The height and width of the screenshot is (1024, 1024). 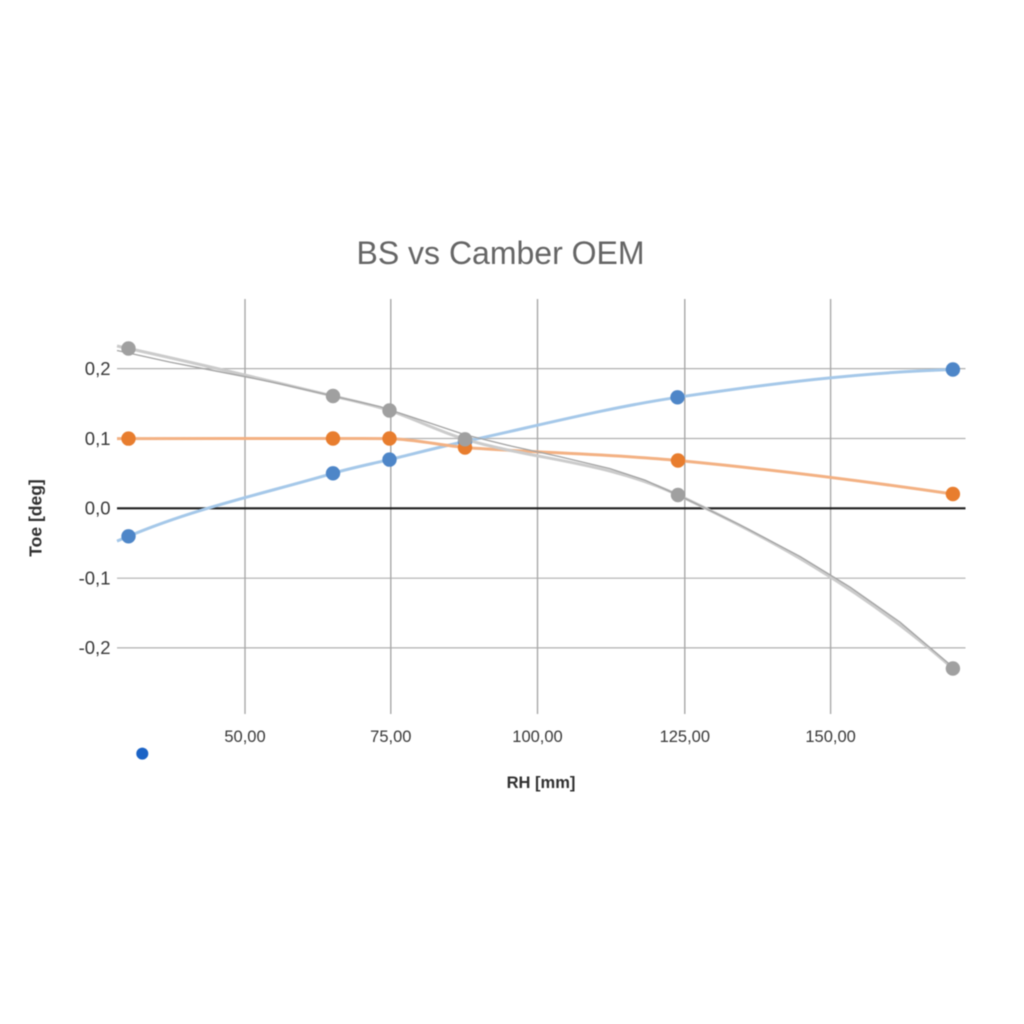 I want to click on svg-text: BS vs Camber OEM, so click(x=500, y=253).